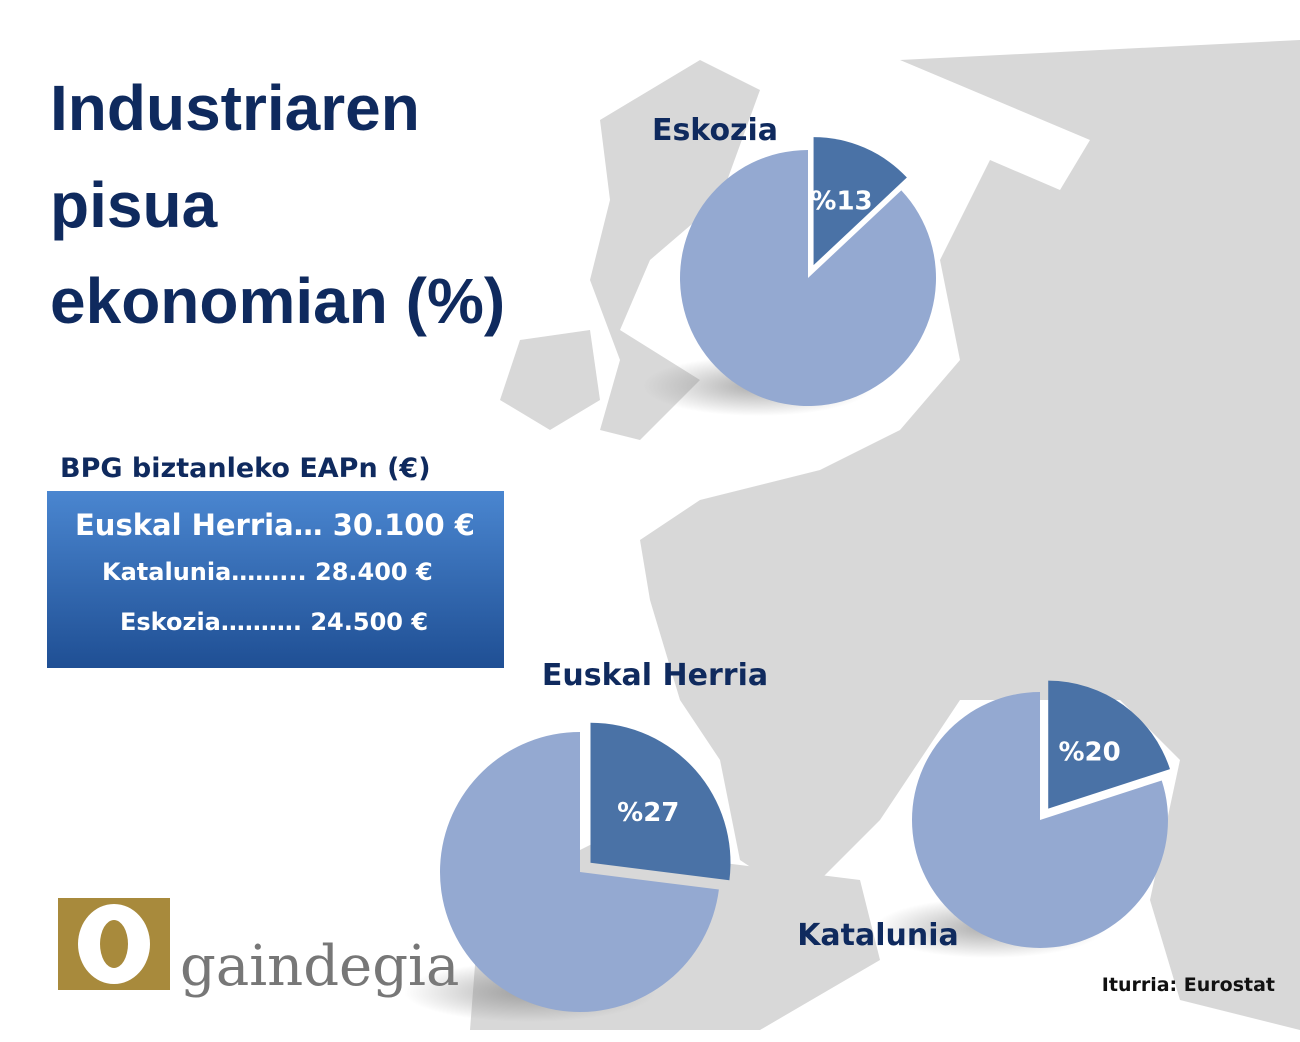 This screenshot has width=1300, height=1042. What do you see at coordinates (235, 108) in the screenshot?
I see `title-line: Industriaren` at bounding box center [235, 108].